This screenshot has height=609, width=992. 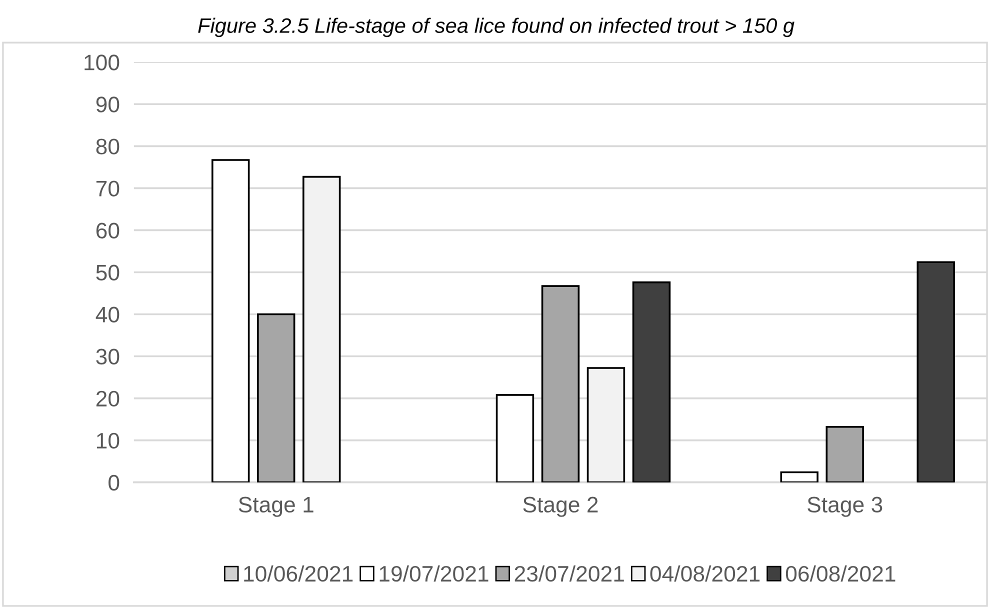 What do you see at coordinates (114, 482) in the screenshot?
I see `y-tick-label: 0` at bounding box center [114, 482].